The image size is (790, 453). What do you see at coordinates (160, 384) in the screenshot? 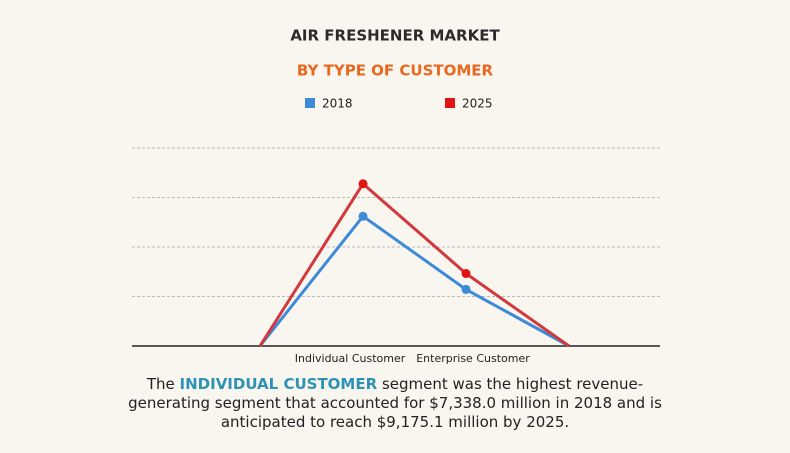
I see `caption-text: The` at bounding box center [160, 384].